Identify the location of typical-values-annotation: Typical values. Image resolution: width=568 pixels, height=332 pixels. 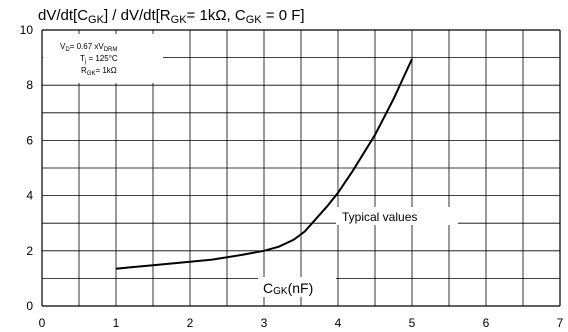
(397, 216).